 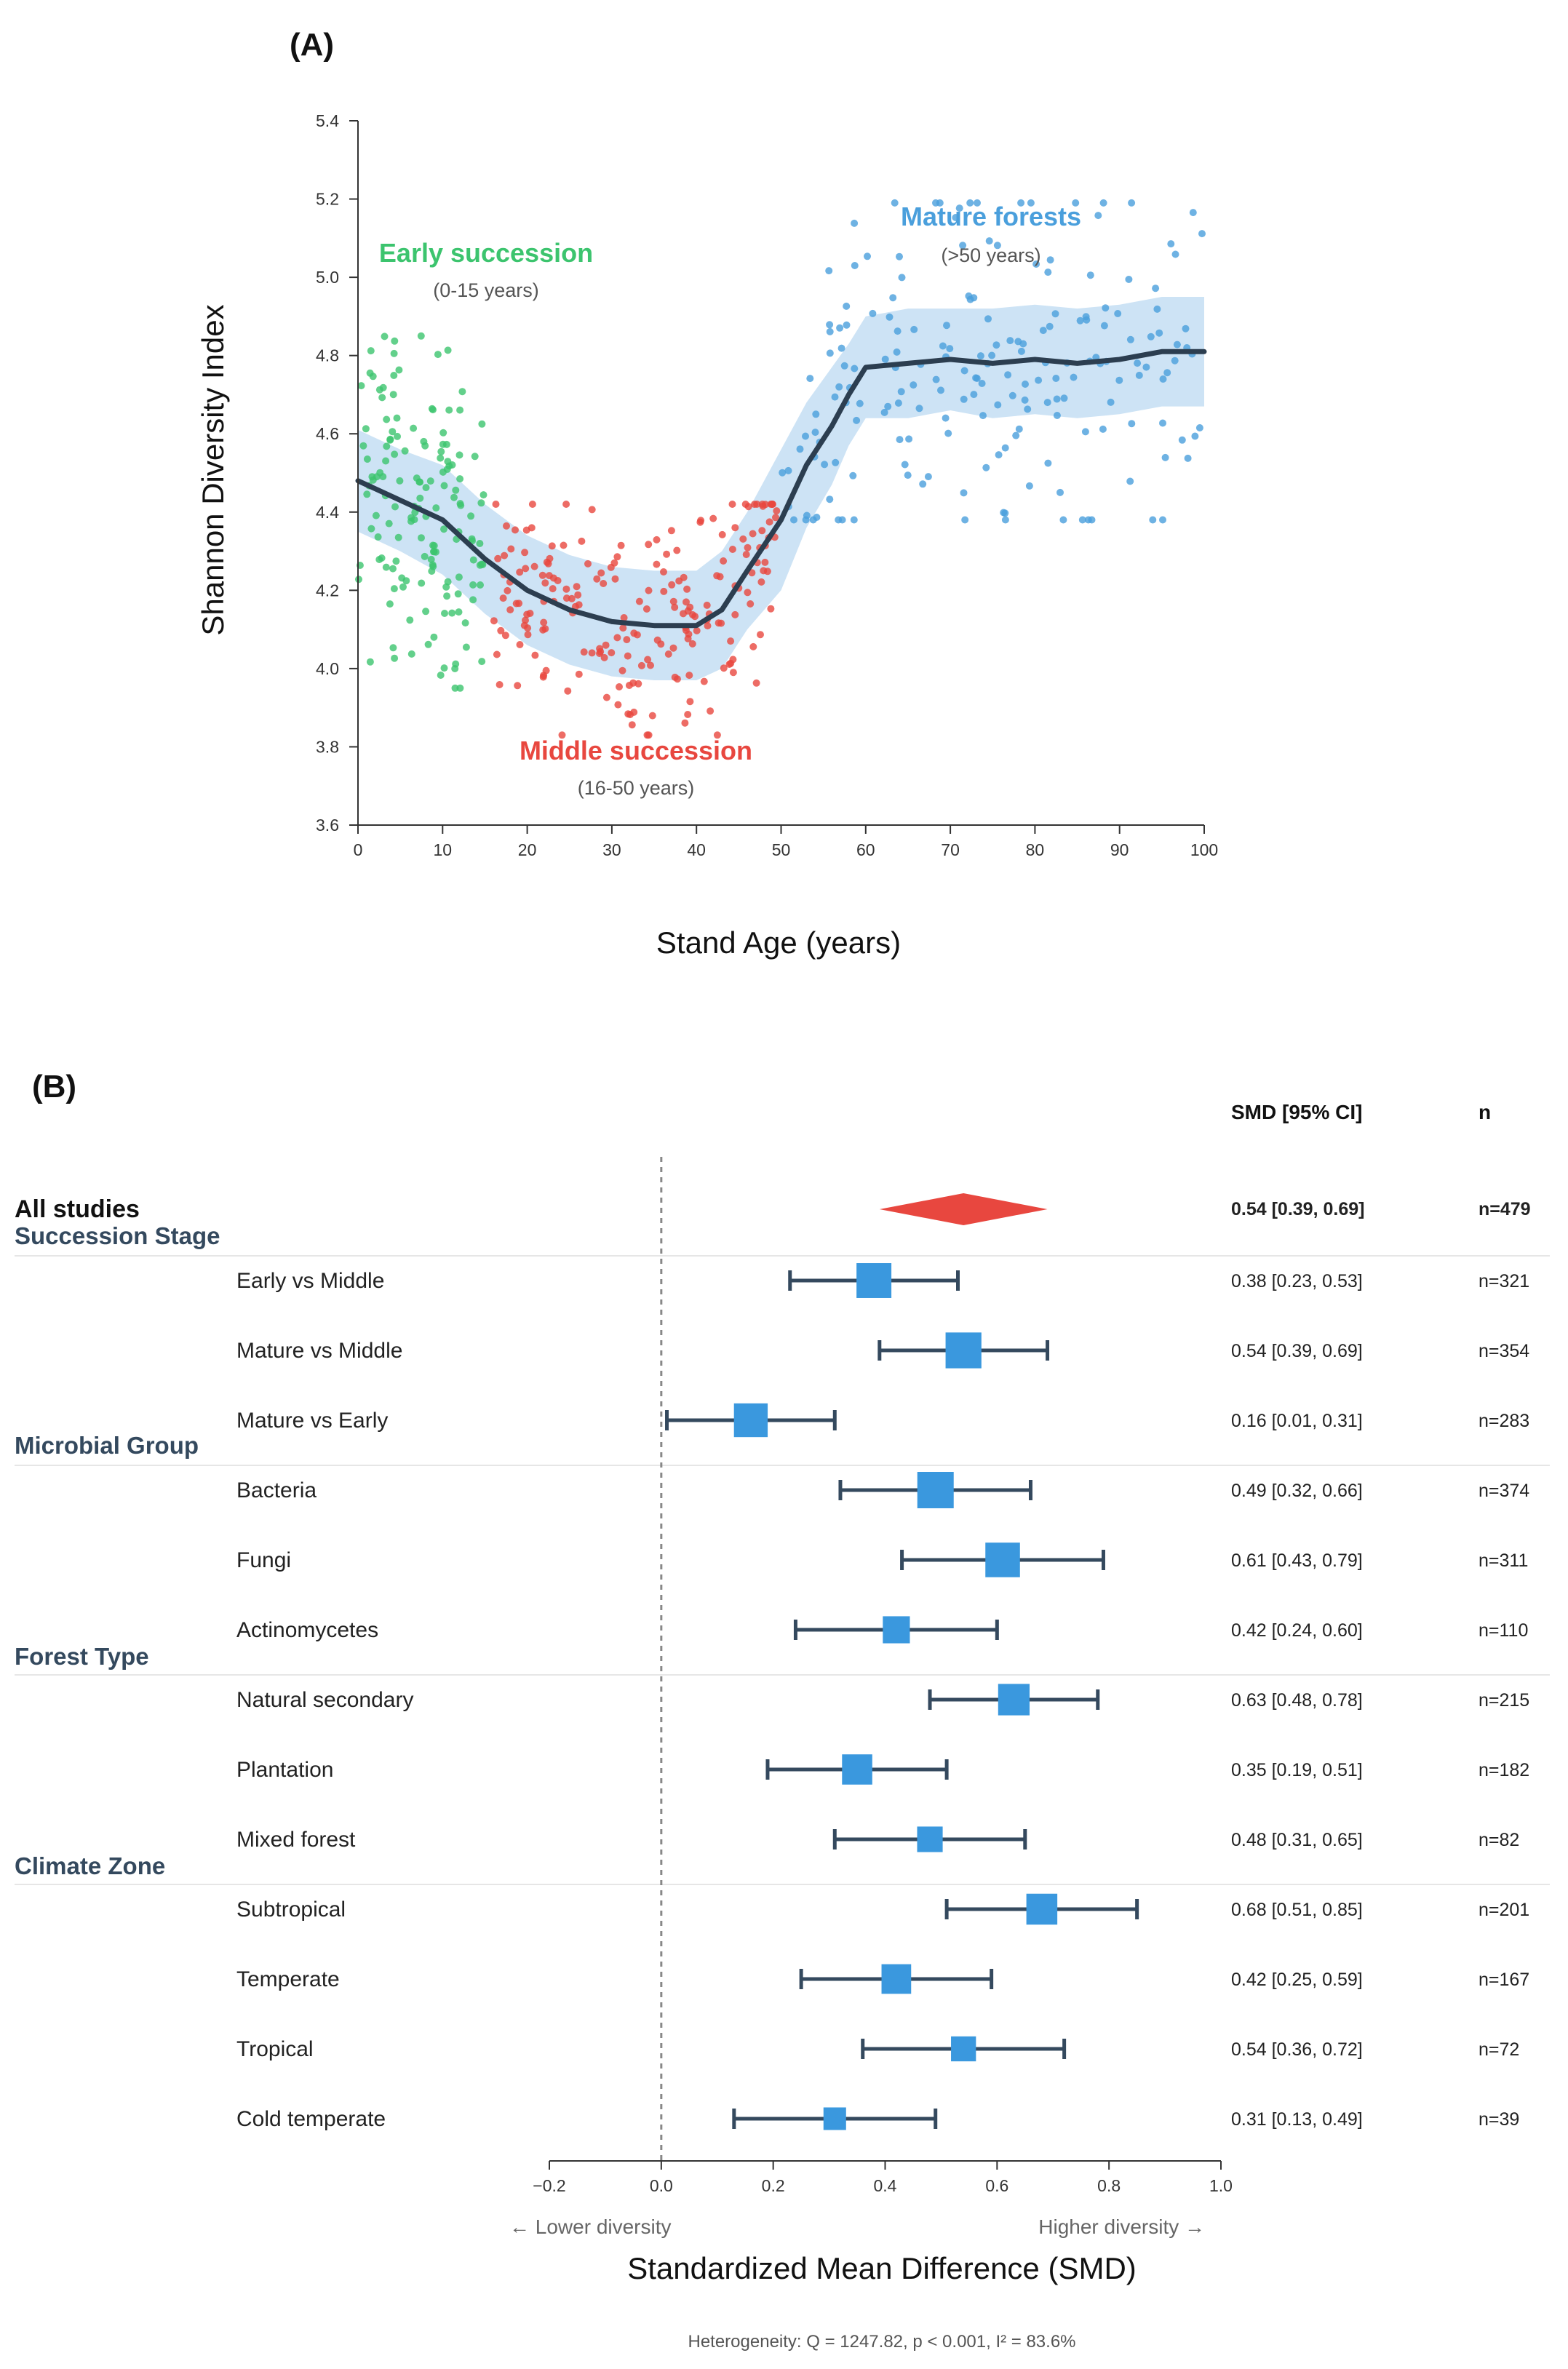 I want to click on smd-tick-label: −0.2, so click(x=549, y=2185).